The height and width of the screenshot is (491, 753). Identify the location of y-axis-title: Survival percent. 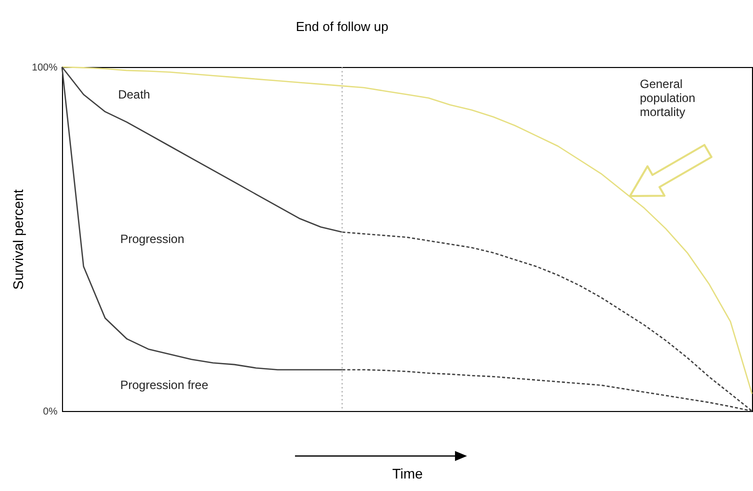
(18, 239).